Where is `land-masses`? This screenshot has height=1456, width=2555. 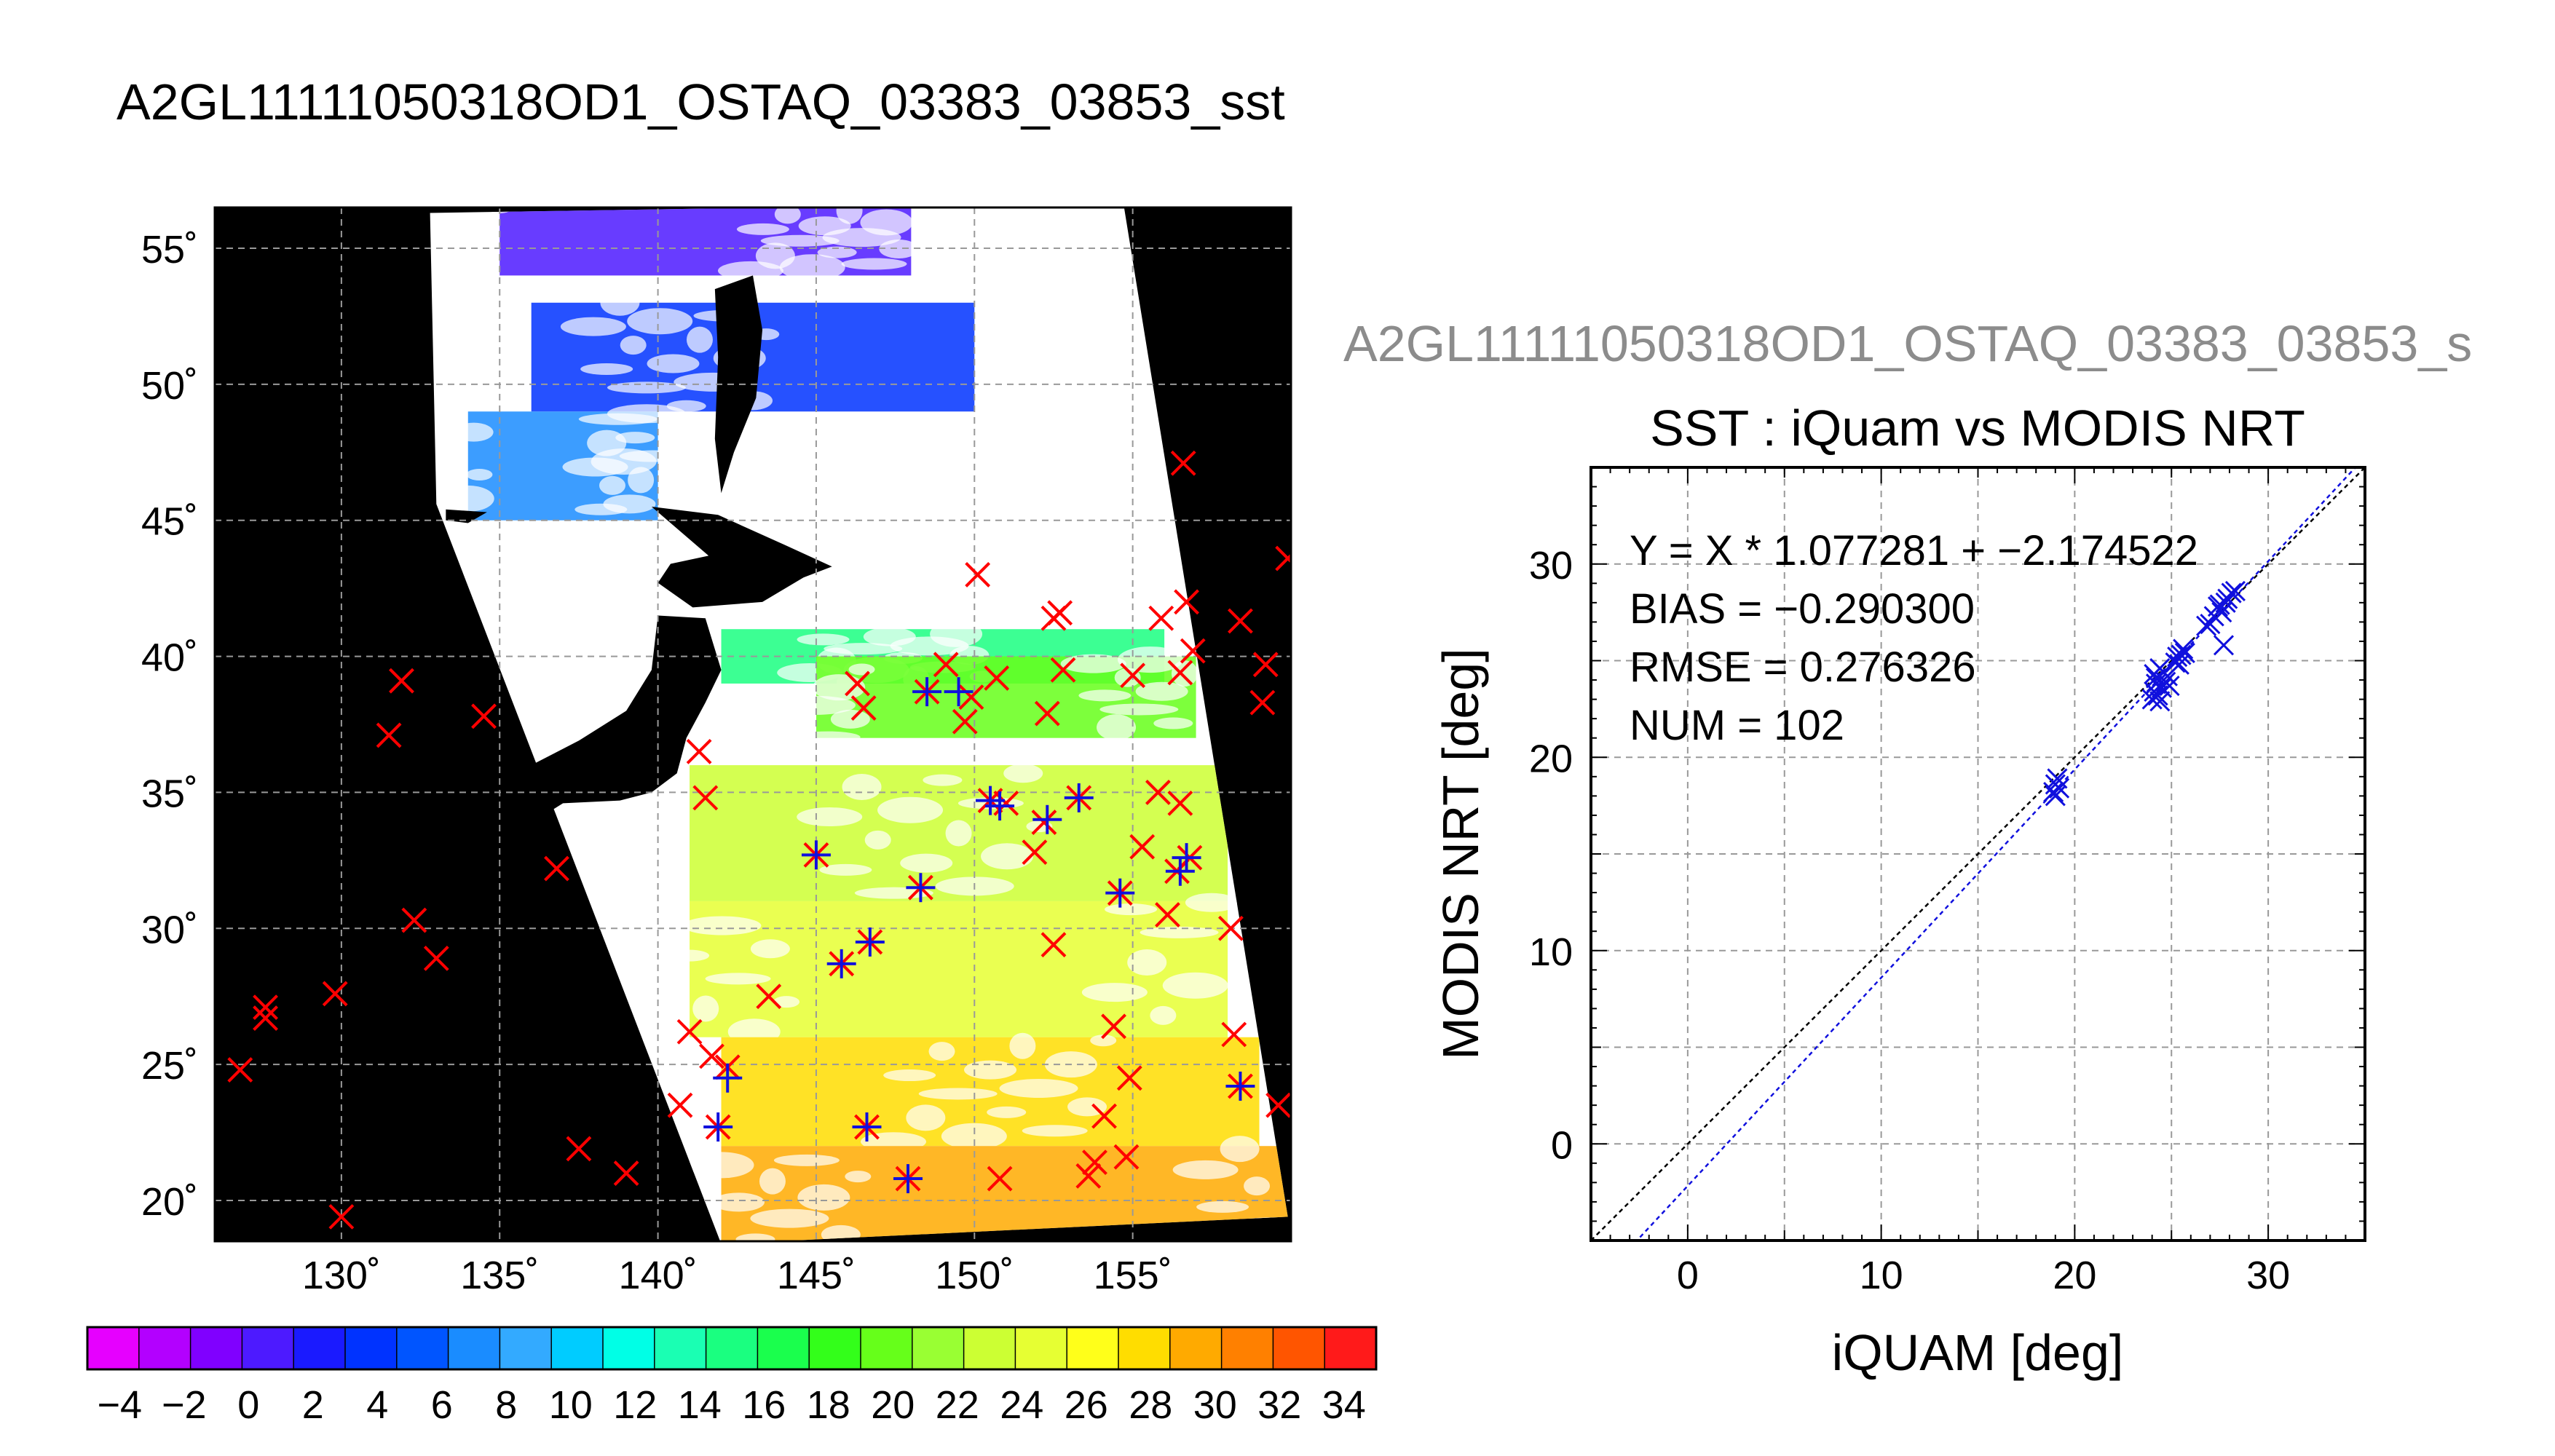
land-masses is located at coordinates (583, 588).